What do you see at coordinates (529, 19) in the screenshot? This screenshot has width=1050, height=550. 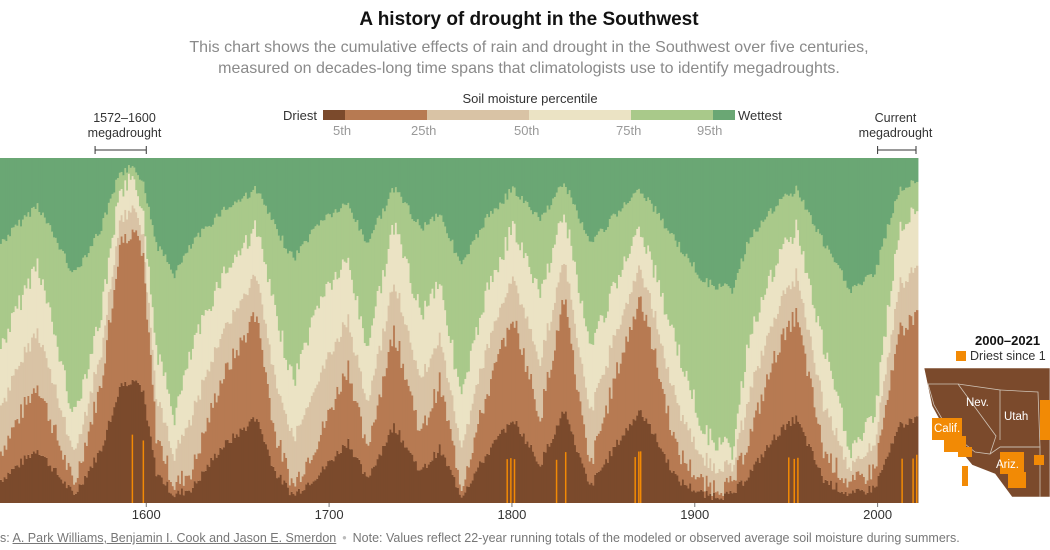 I see `chart-title: A history of drought in the Southwest` at bounding box center [529, 19].